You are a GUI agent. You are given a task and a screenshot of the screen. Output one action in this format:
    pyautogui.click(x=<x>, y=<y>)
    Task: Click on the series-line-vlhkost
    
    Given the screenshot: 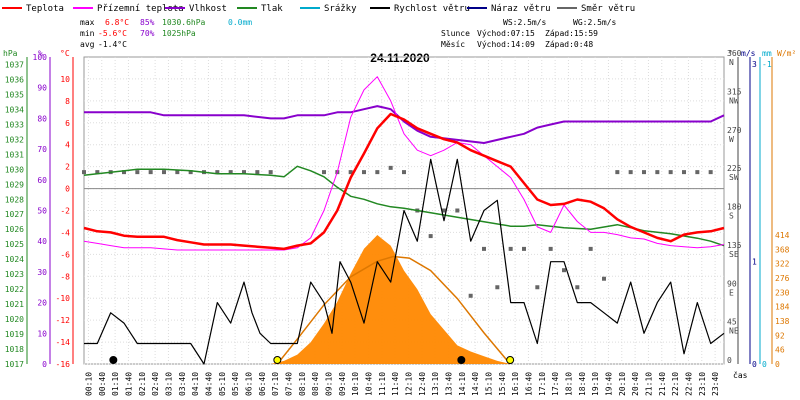 What is the action you would take?
    pyautogui.click(x=404, y=124)
    